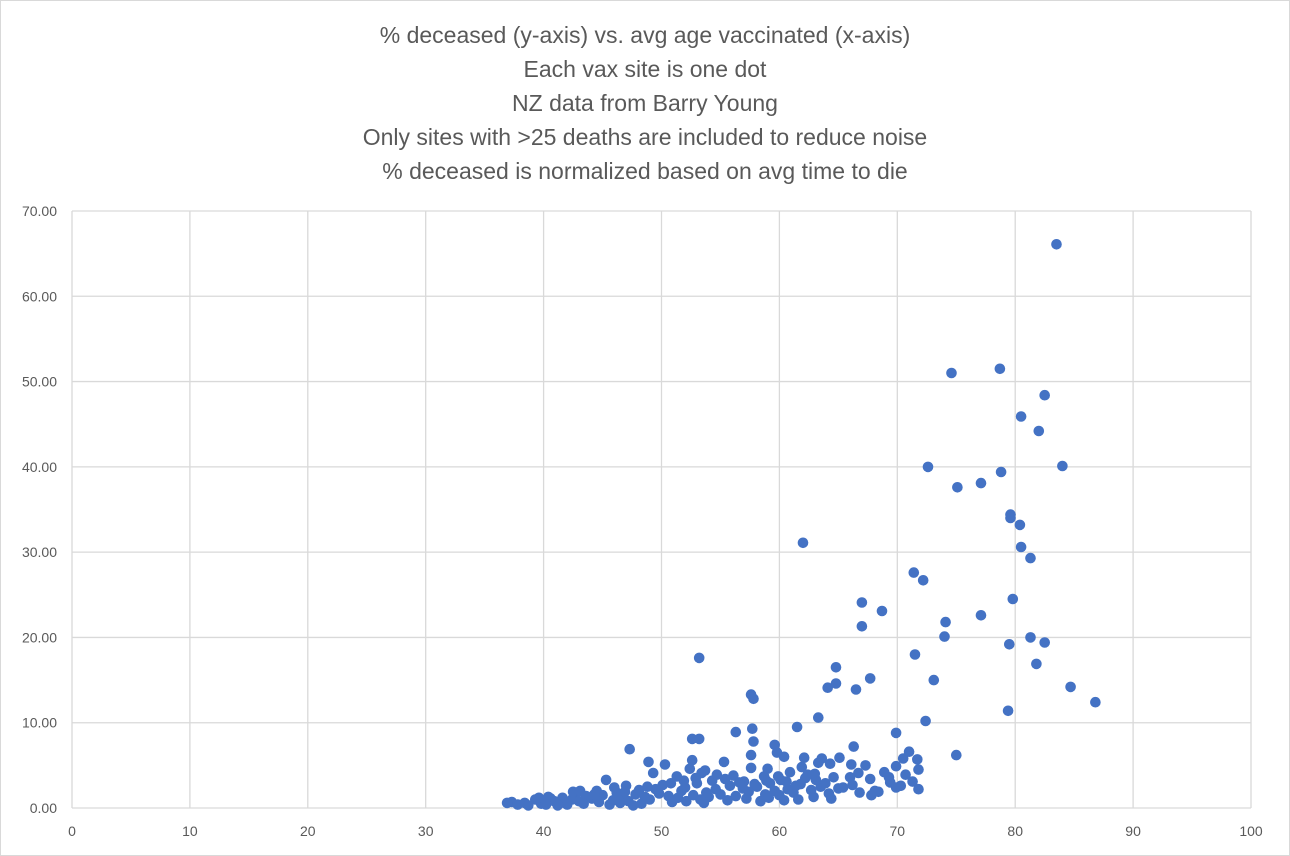 Image resolution: width=1290 pixels, height=856 pixels. I want to click on y-tick-label: 30.00, so click(39, 552).